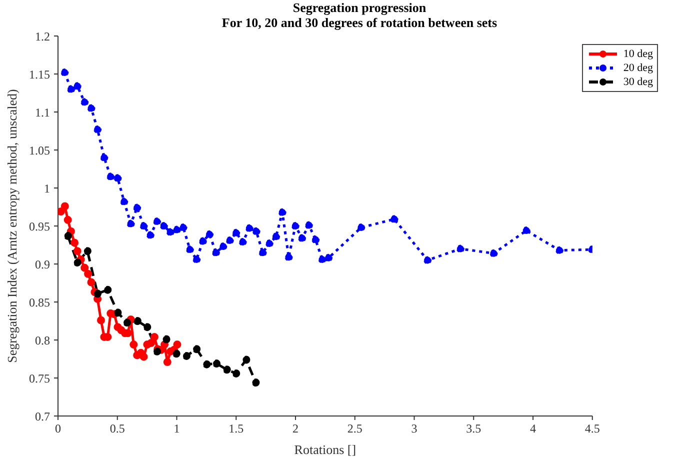 This screenshot has width=688, height=466. Describe the element at coordinates (42, 340) in the screenshot. I see `y-tick-label: 0.8` at that location.